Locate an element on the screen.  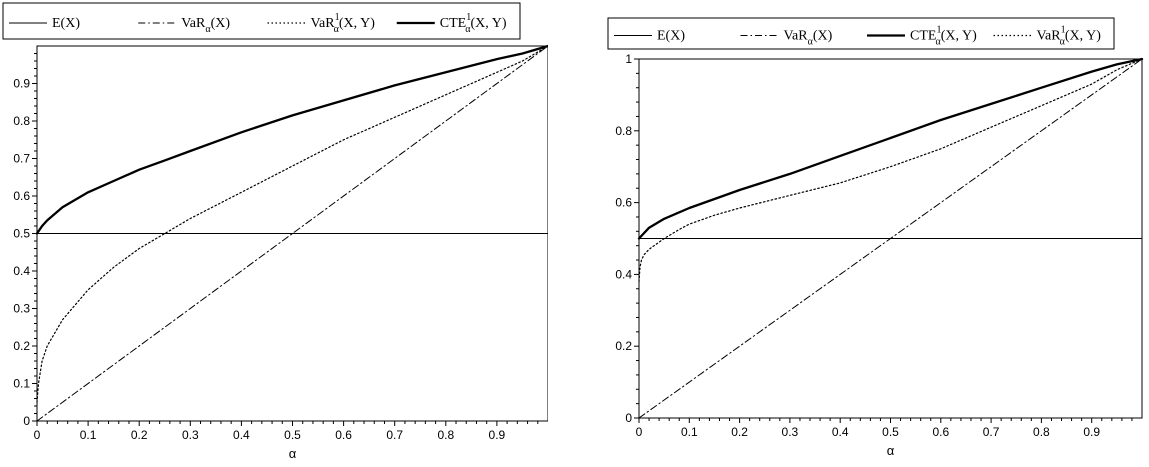
chart-right-x-tick-label: 0.1 is located at coordinates (689, 432).